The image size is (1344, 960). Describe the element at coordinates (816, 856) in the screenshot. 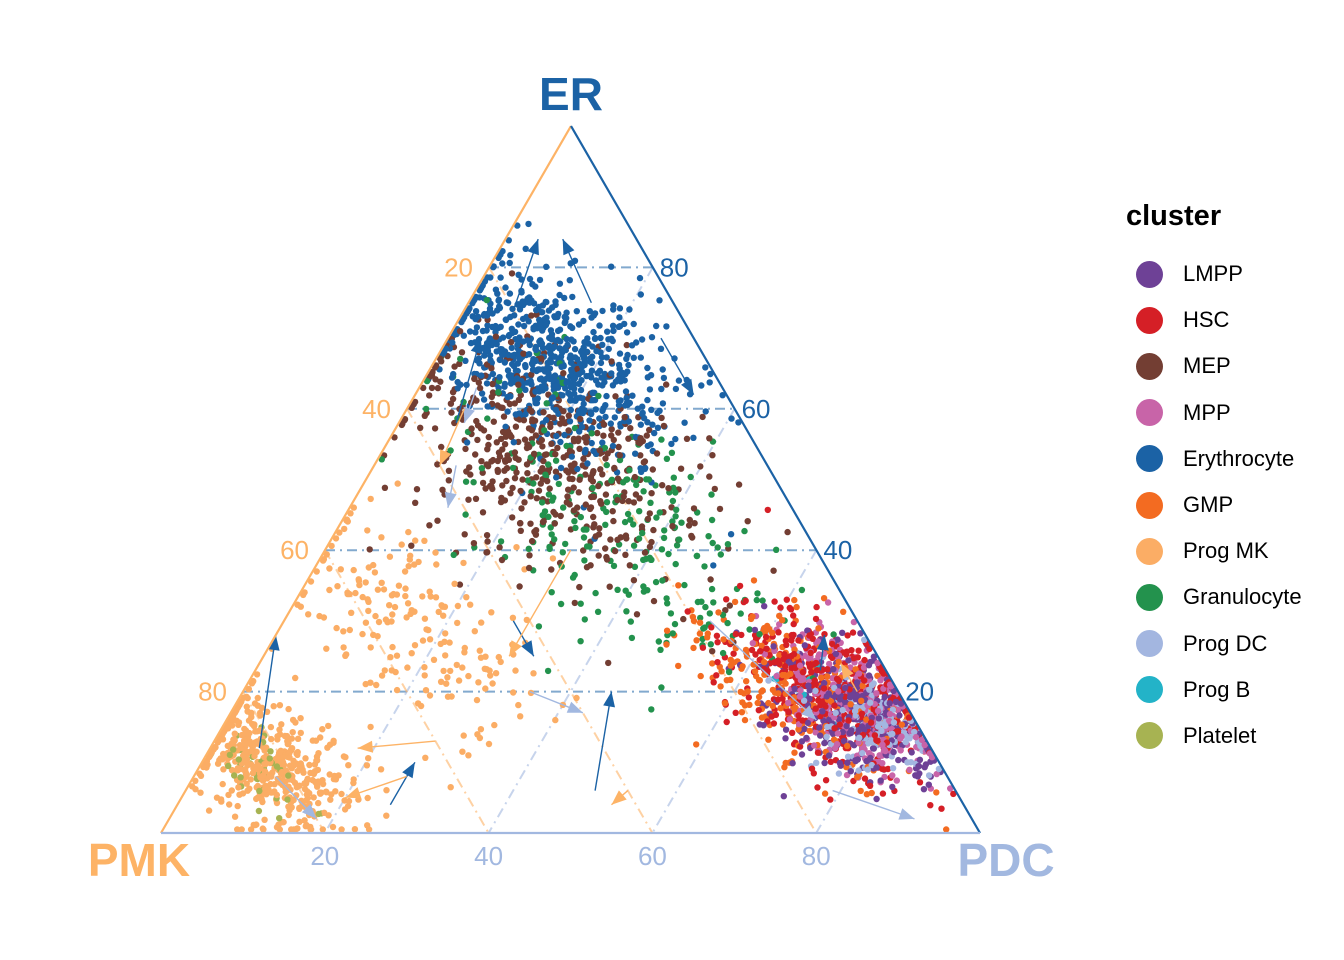

I see `tick-label-pdc: 80` at that location.